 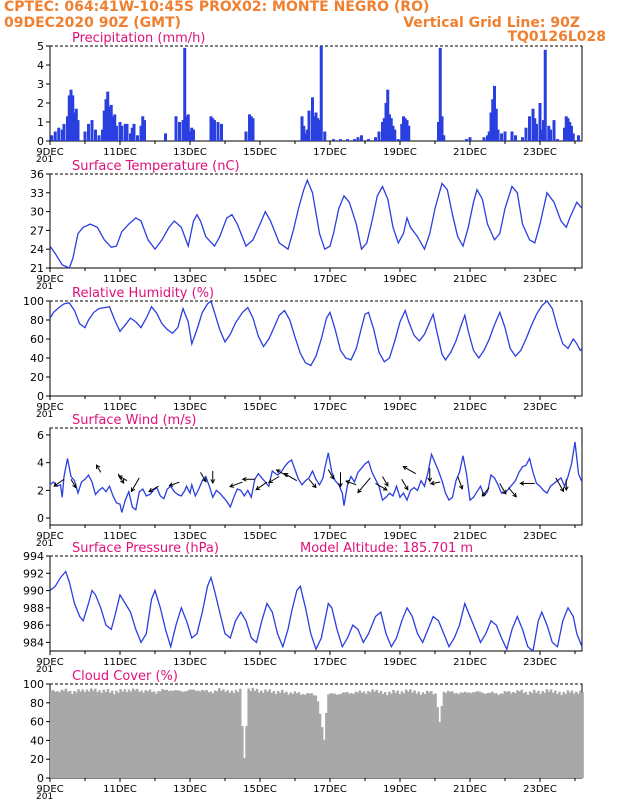 I want to click on model-altitude-label: Model Altitude: 185.701 m, so click(x=386, y=548).